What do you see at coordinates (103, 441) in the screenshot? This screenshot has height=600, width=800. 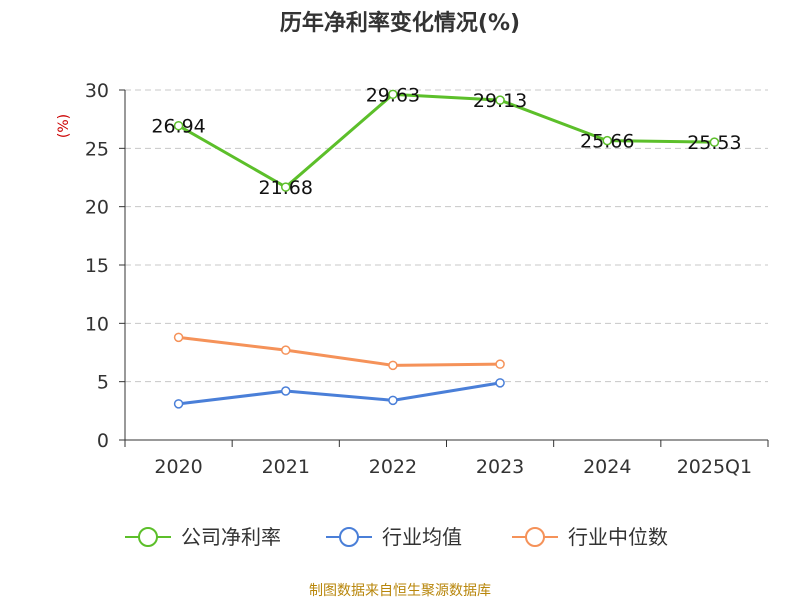 I see `y-tick-label: 0` at bounding box center [103, 441].